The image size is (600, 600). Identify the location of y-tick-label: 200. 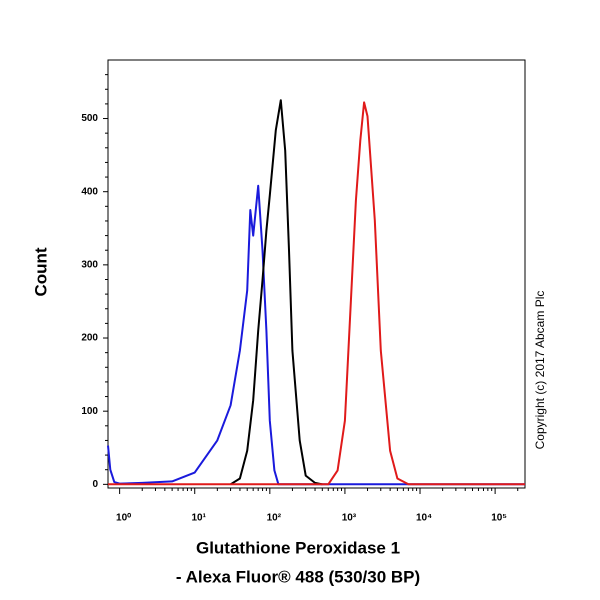
(89, 338).